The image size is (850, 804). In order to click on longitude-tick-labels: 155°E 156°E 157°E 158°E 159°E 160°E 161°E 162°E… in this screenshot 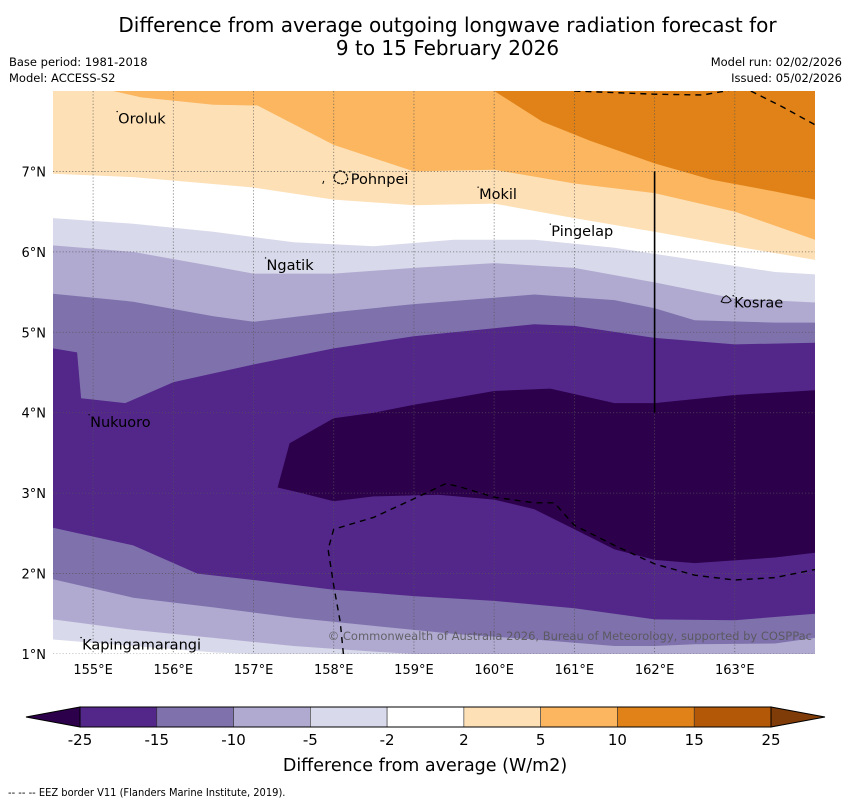, I will do `click(413, 670)`.